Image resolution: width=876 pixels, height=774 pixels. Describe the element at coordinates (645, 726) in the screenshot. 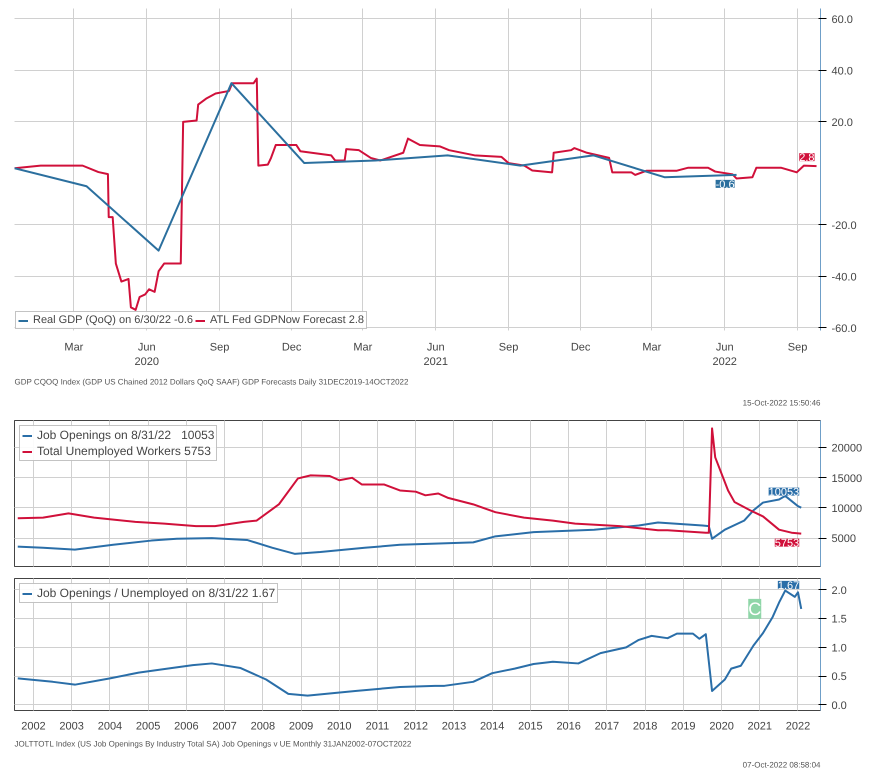

I see `x-tick-label: 2018` at that location.